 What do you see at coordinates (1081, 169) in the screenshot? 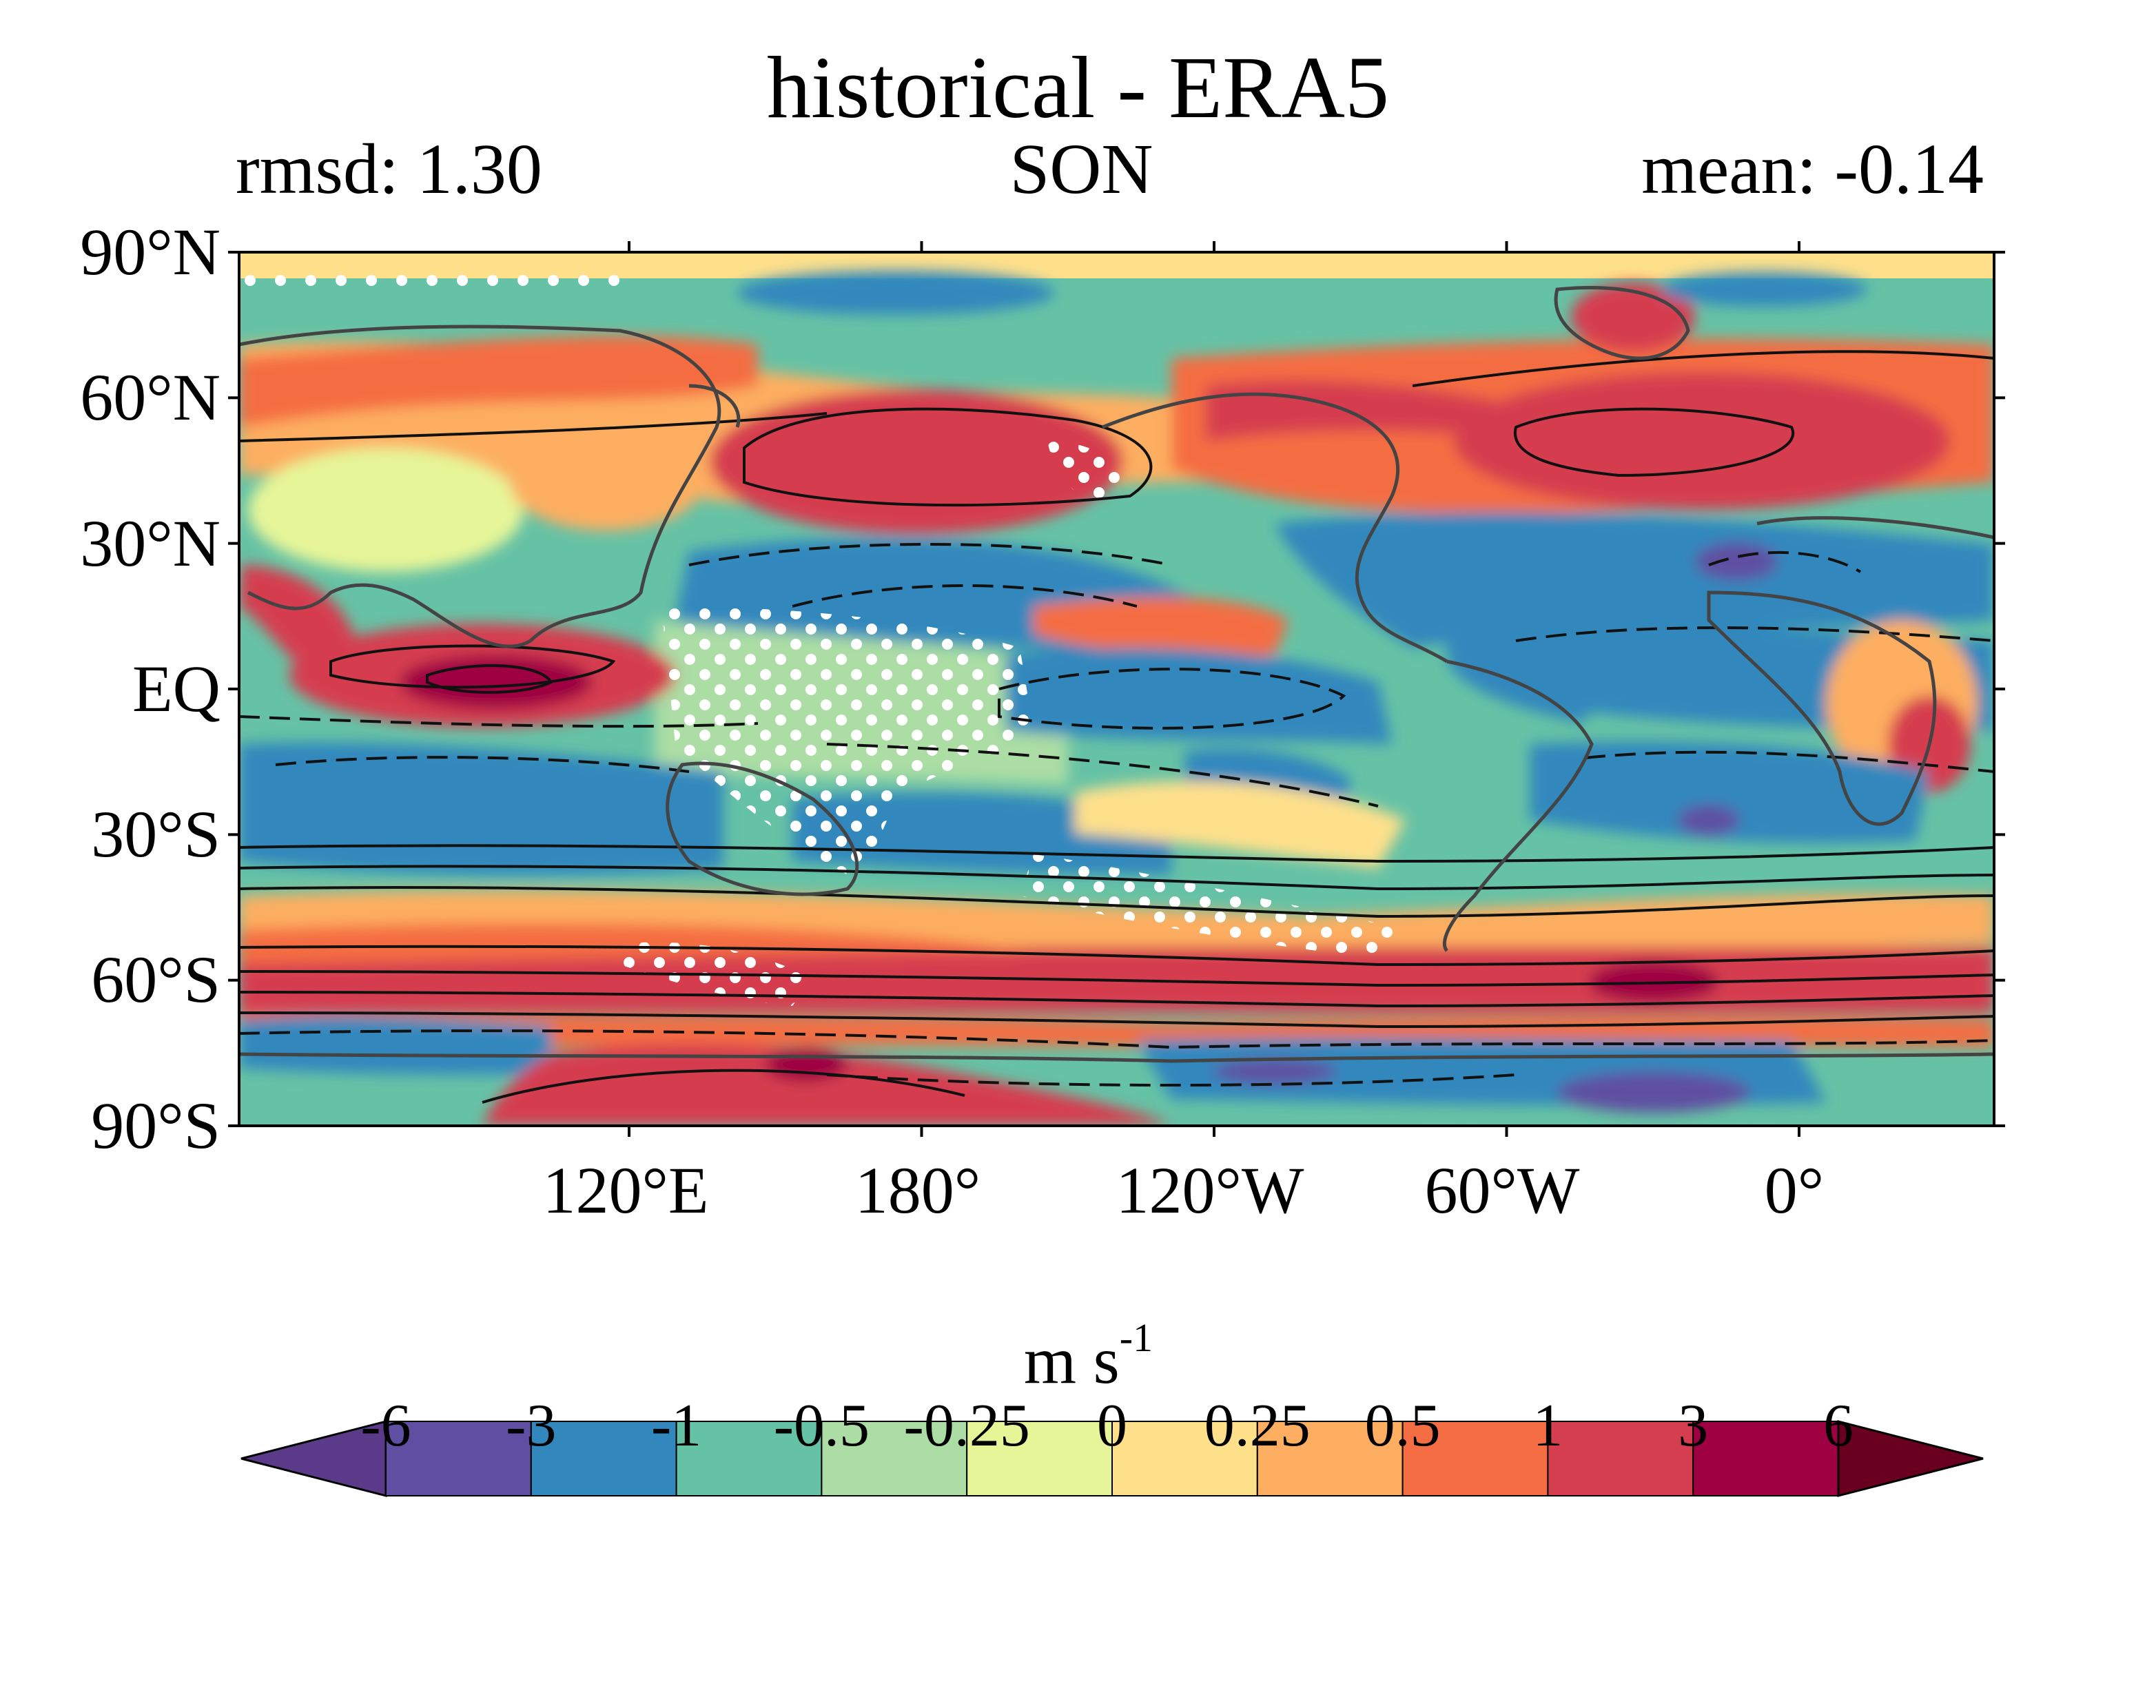
I see `season-label: SON` at bounding box center [1081, 169].